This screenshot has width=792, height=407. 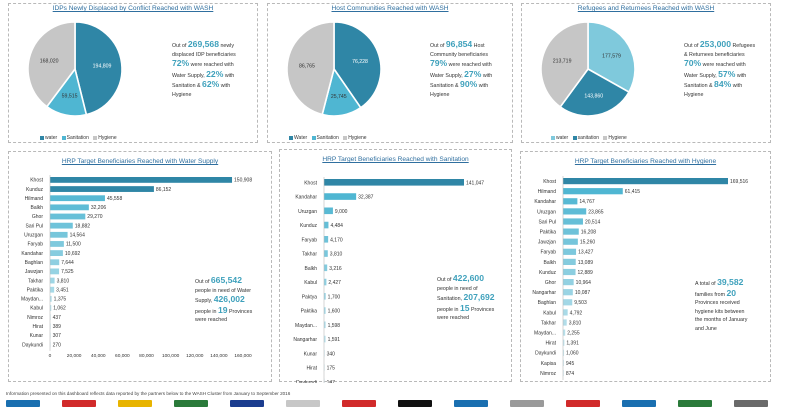 What do you see at coordinates (67, 263) in the screenshot?
I see `bar-value-label: 7,644` at bounding box center [67, 263].